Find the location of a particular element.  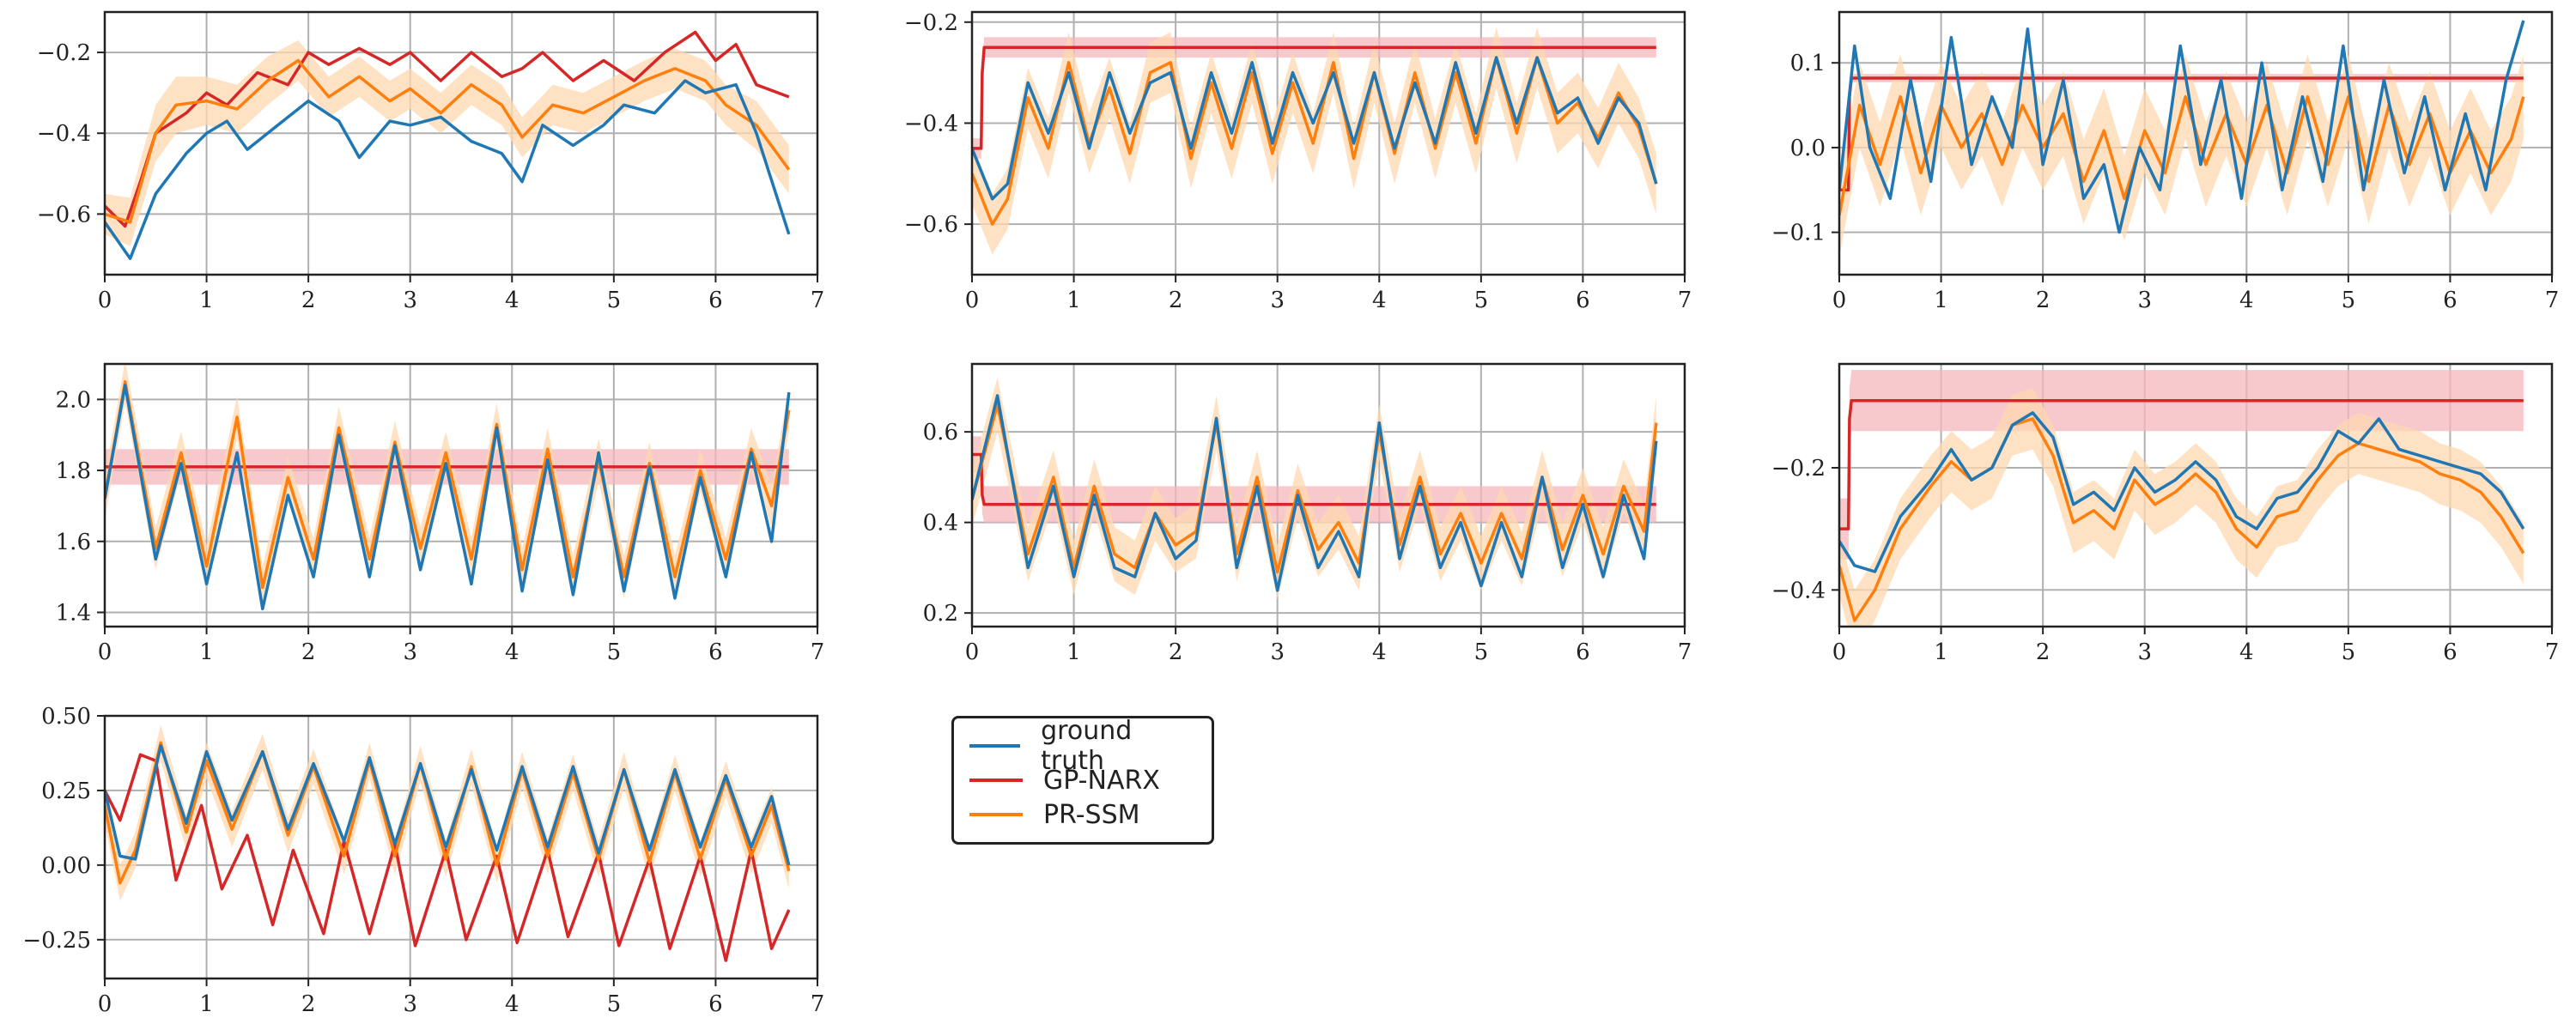

y-tick-label: 0.4 is located at coordinates (940, 523).